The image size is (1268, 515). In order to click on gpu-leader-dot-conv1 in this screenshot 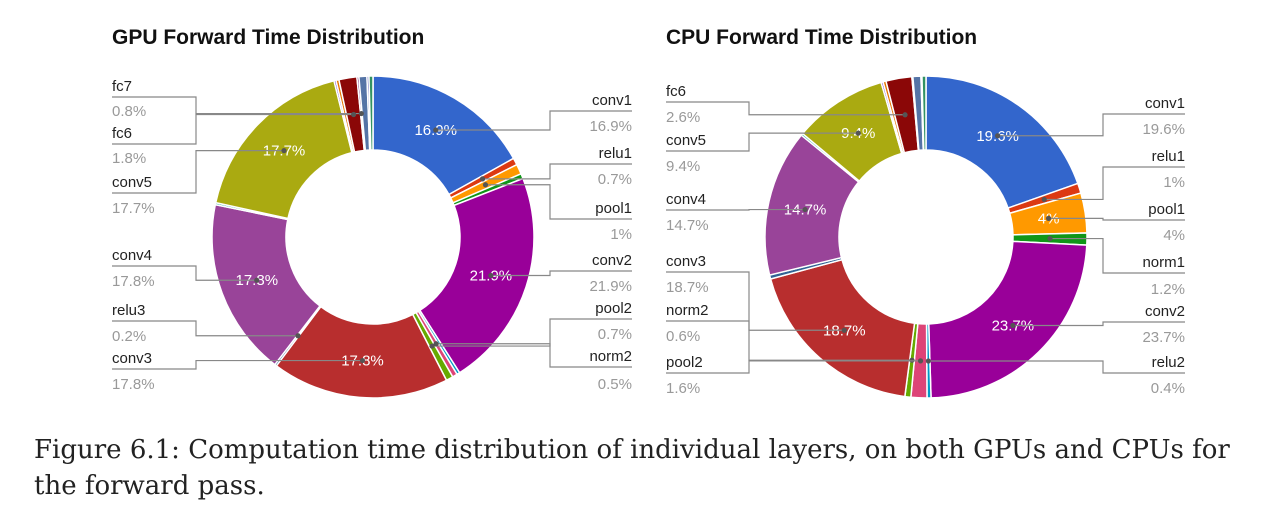, I will do `click(436, 130)`.